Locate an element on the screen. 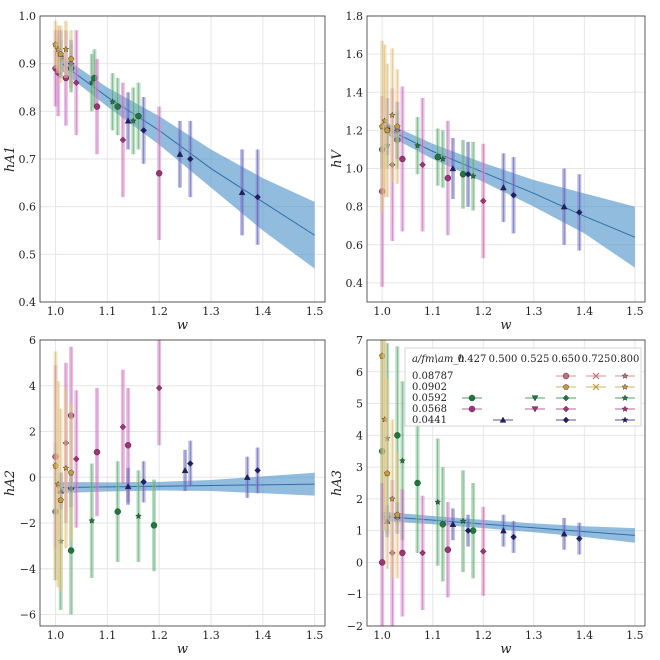 Image resolution: width=660 pixels, height=660 pixels. fit-line is located at coordinates (508, 525).